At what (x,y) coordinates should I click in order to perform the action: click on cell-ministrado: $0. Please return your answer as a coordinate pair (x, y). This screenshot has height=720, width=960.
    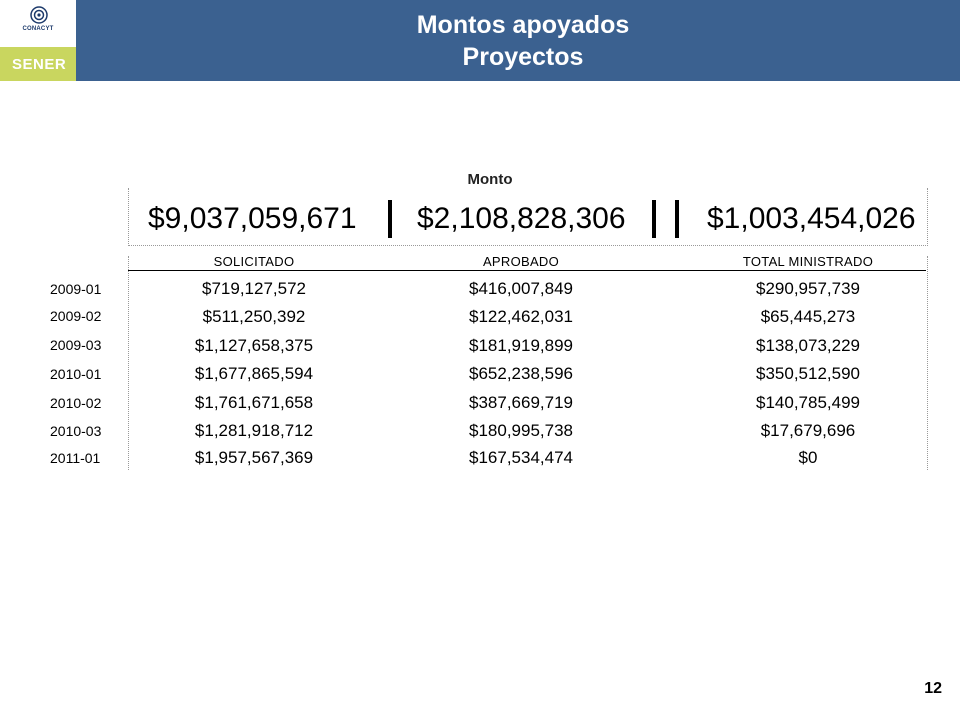
    Looking at the image, I should click on (808, 457).